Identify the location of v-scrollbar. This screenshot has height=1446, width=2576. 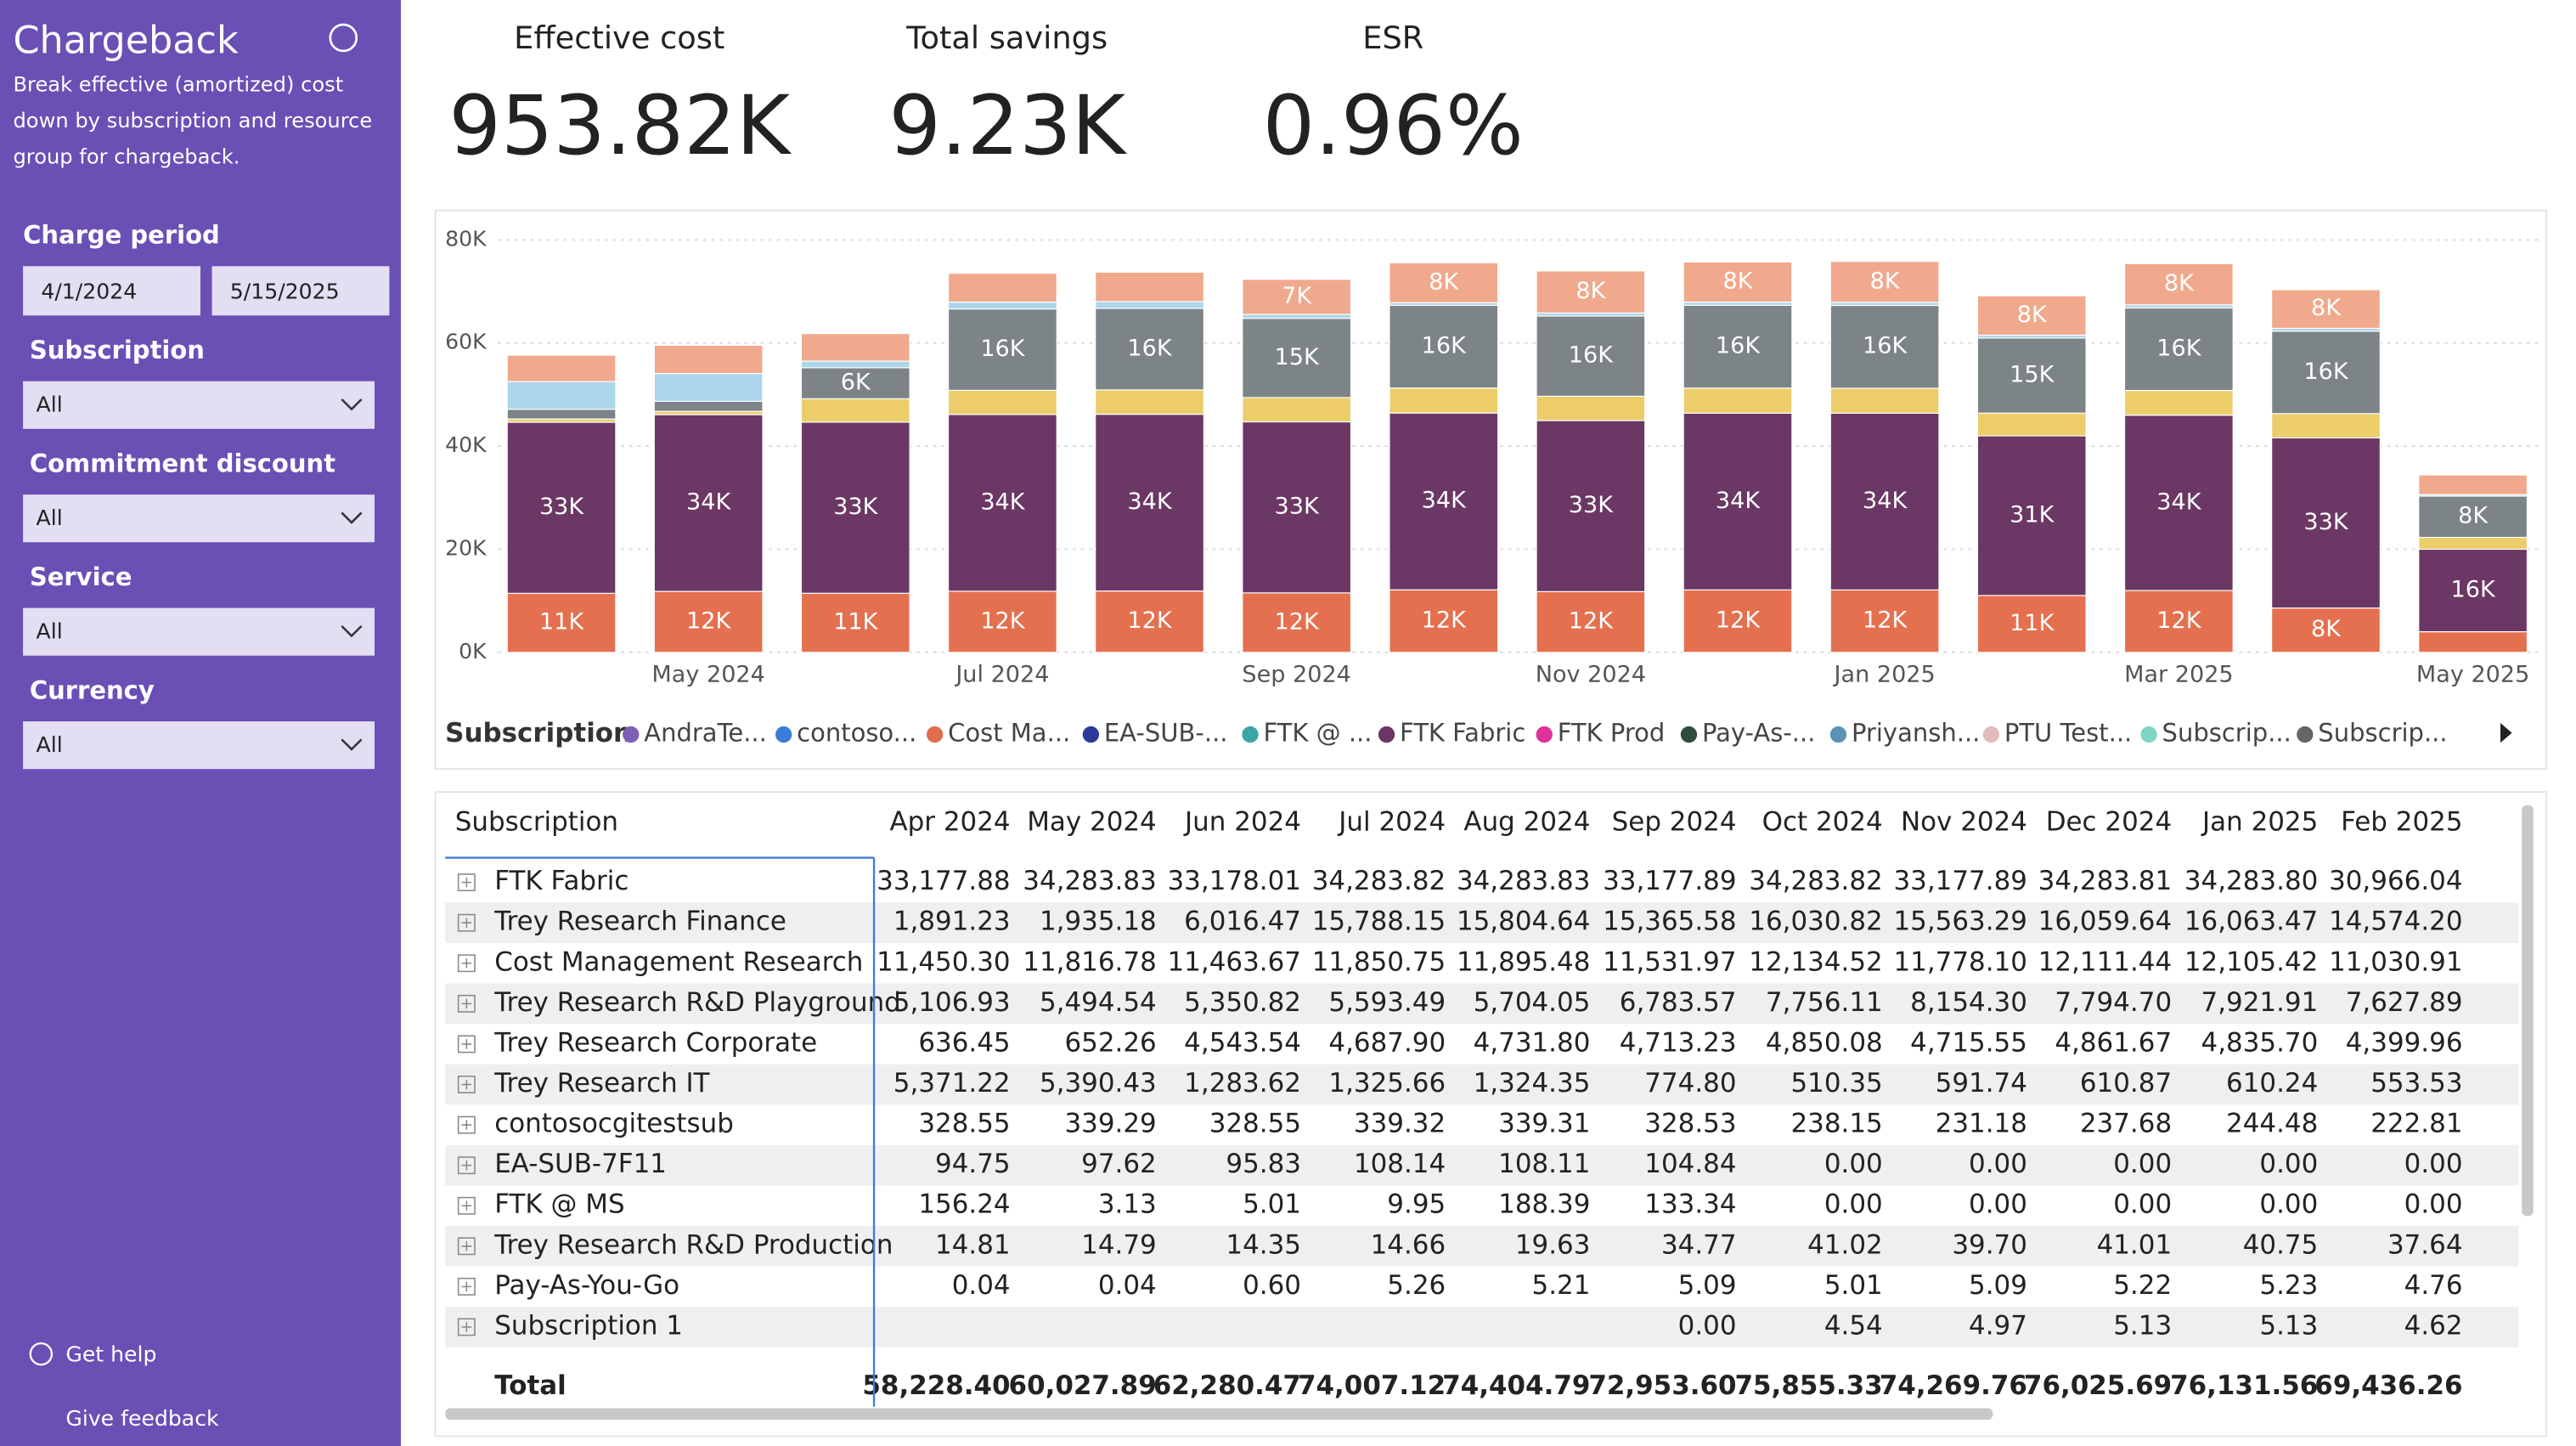
(2528, 1011).